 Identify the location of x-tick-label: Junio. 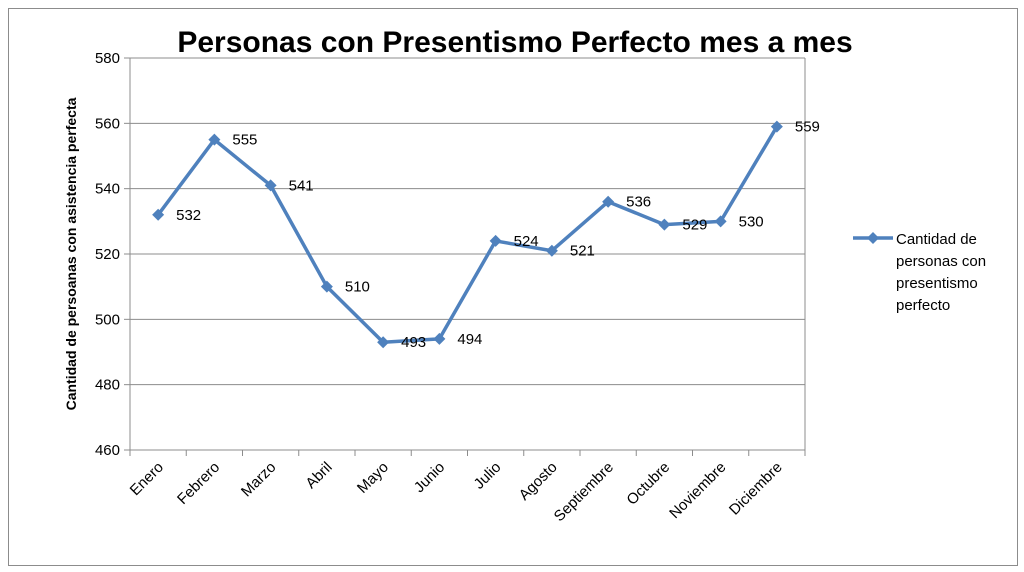
(429, 477).